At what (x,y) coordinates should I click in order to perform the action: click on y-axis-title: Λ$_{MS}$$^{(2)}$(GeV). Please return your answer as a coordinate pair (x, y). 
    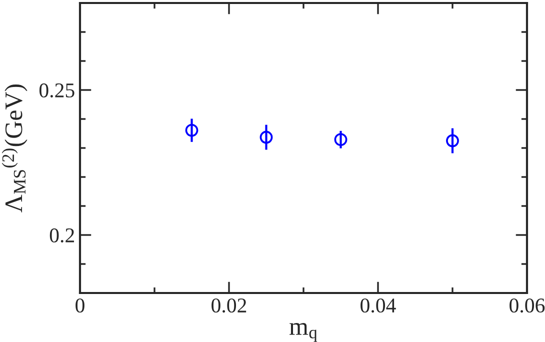
    Looking at the image, I should click on (15, 148).